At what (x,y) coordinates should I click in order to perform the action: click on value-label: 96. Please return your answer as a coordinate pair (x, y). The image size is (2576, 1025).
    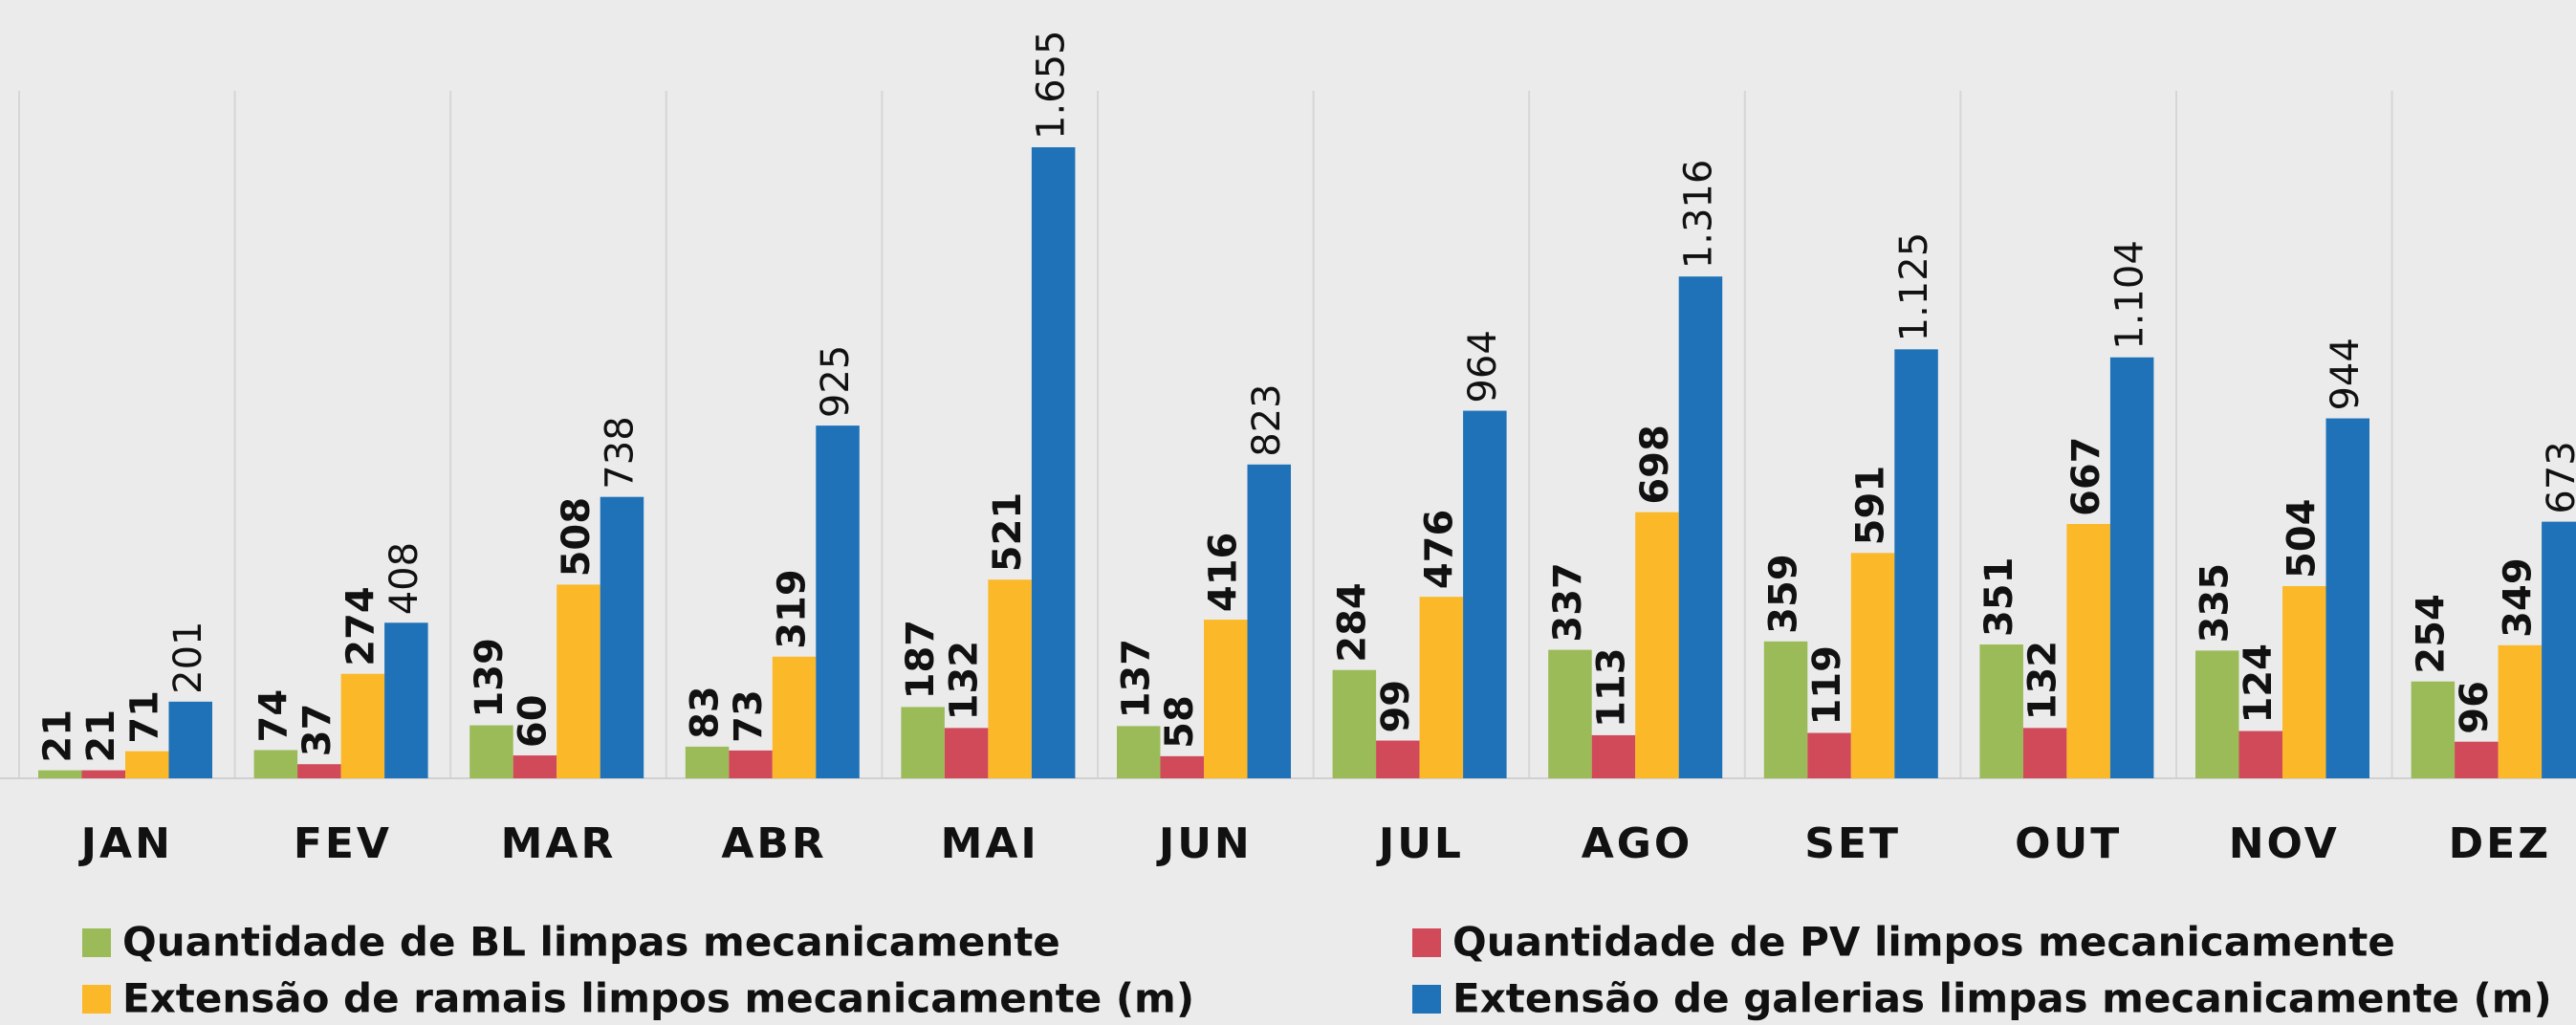
    Looking at the image, I should click on (2475, 707).